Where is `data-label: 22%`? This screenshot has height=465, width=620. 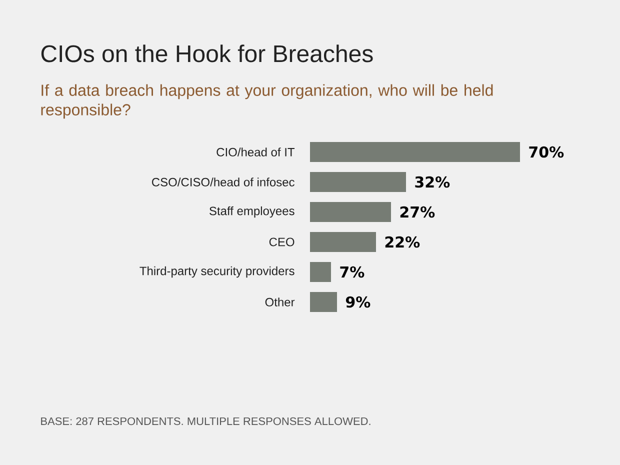
data-label: 22% is located at coordinates (402, 242).